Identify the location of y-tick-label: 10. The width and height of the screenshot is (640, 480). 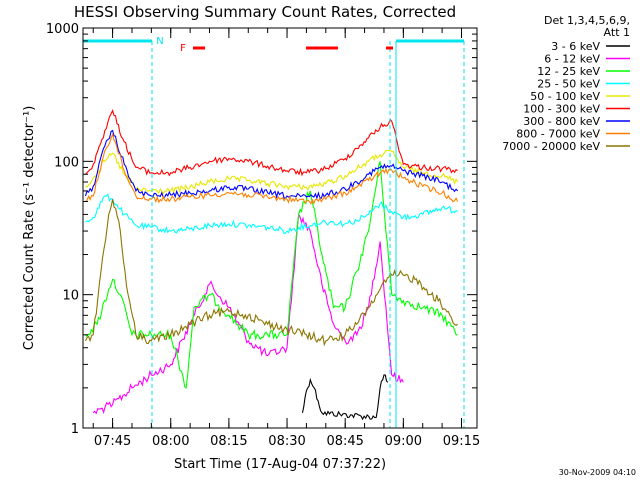
(70, 296).